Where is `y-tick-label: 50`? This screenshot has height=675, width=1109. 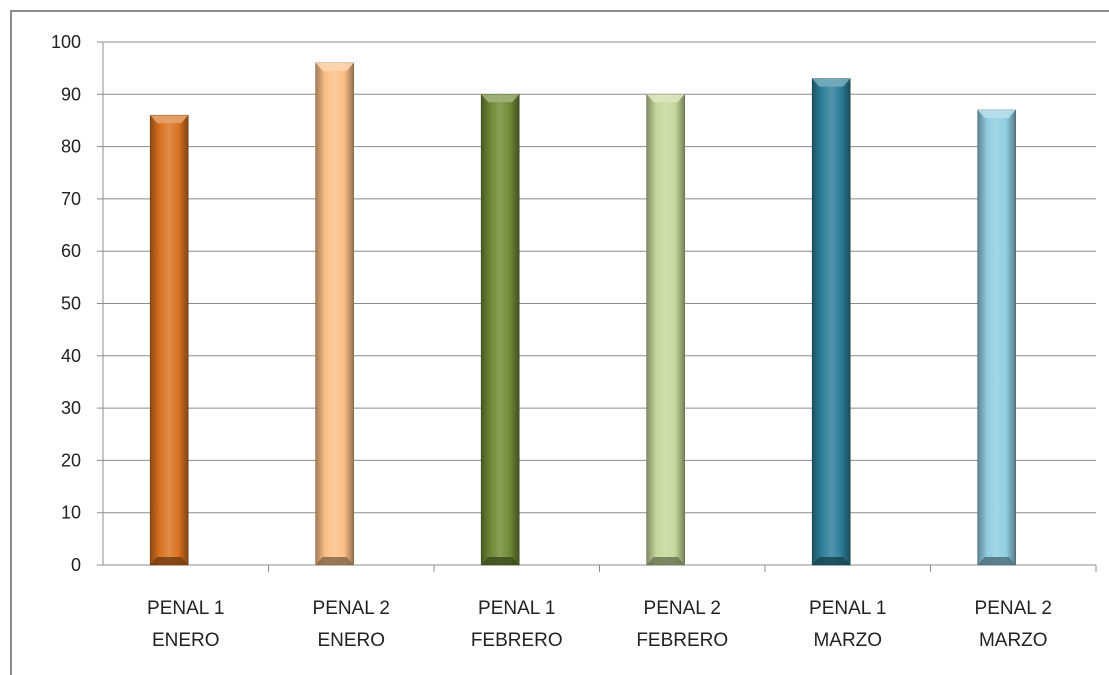
y-tick-label: 50 is located at coordinates (71, 304).